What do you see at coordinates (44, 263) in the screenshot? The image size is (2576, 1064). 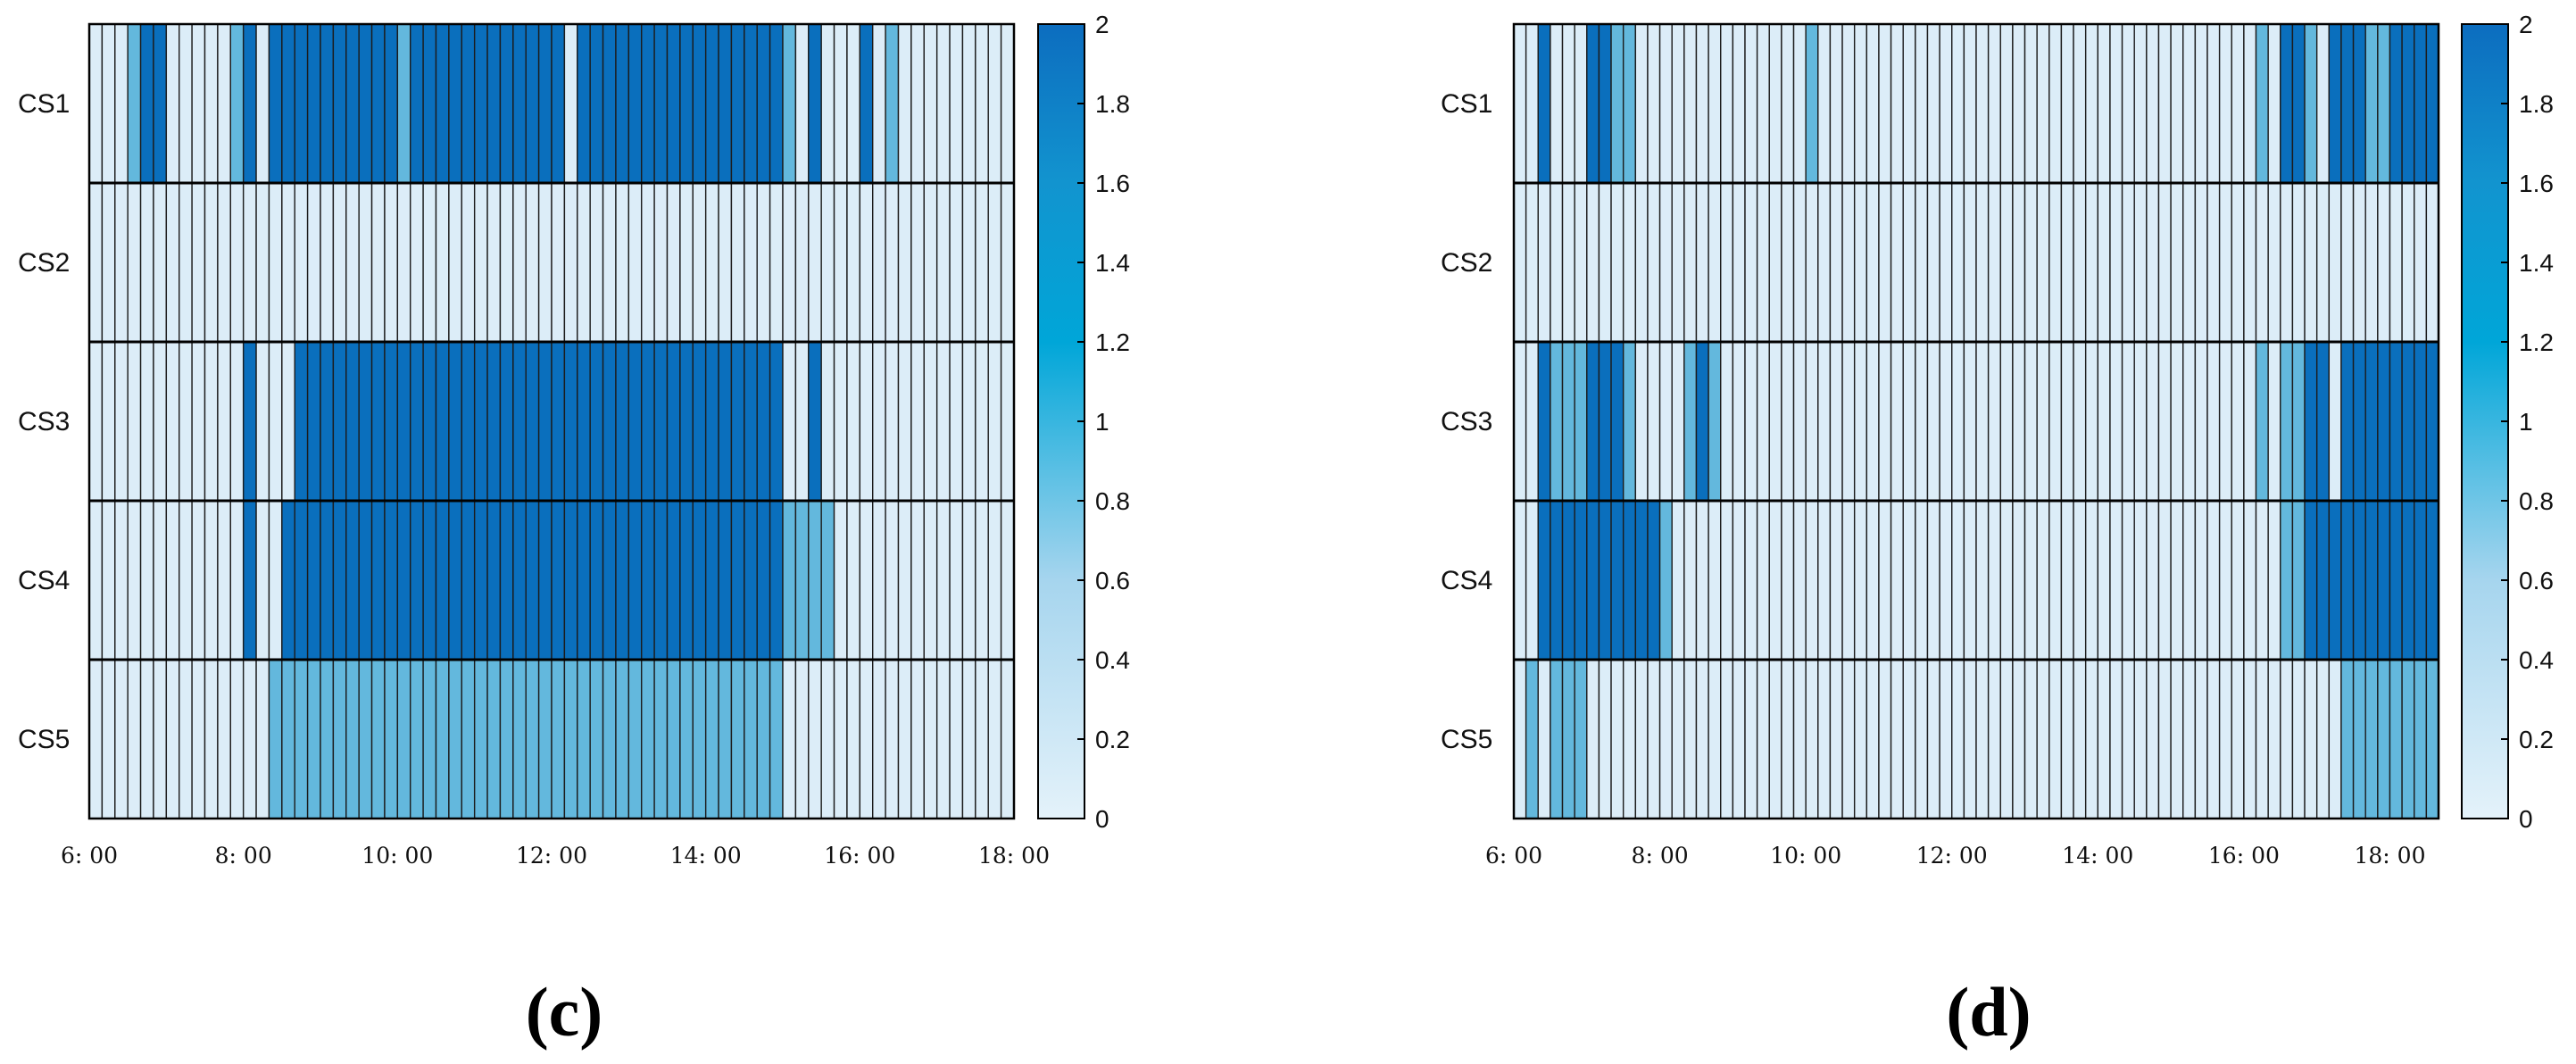 I see `row-label-c-1: CS2` at bounding box center [44, 263].